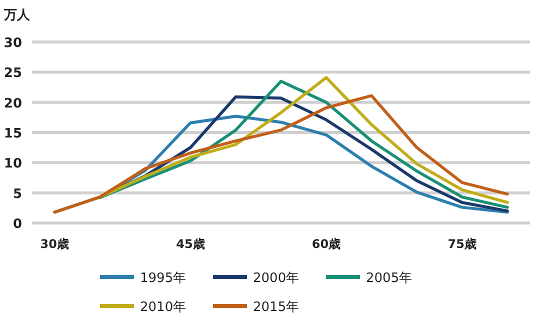  What do you see at coordinates (17, 15) in the screenshot?
I see `y-axis-title: 万人` at bounding box center [17, 15].